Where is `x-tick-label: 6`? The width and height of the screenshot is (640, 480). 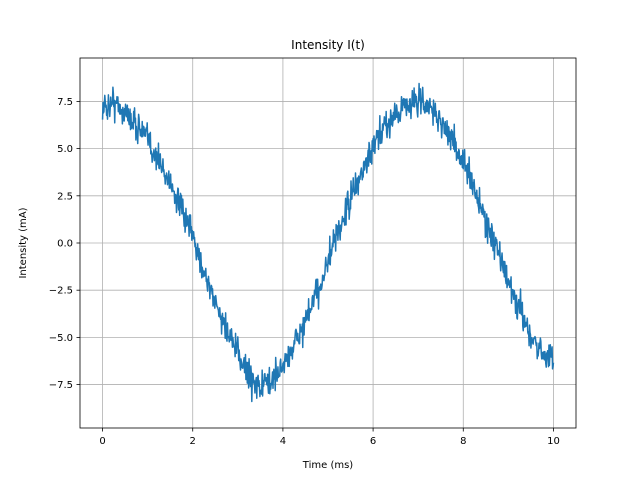
x-tick-label: 6 is located at coordinates (373, 441).